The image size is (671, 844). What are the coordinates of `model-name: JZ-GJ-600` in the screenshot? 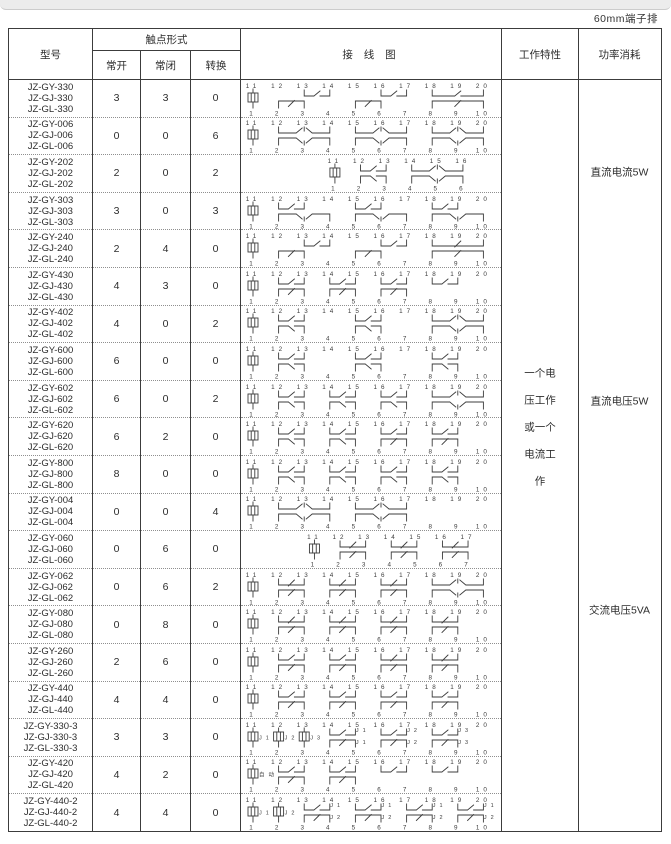 It's located at (50, 361).